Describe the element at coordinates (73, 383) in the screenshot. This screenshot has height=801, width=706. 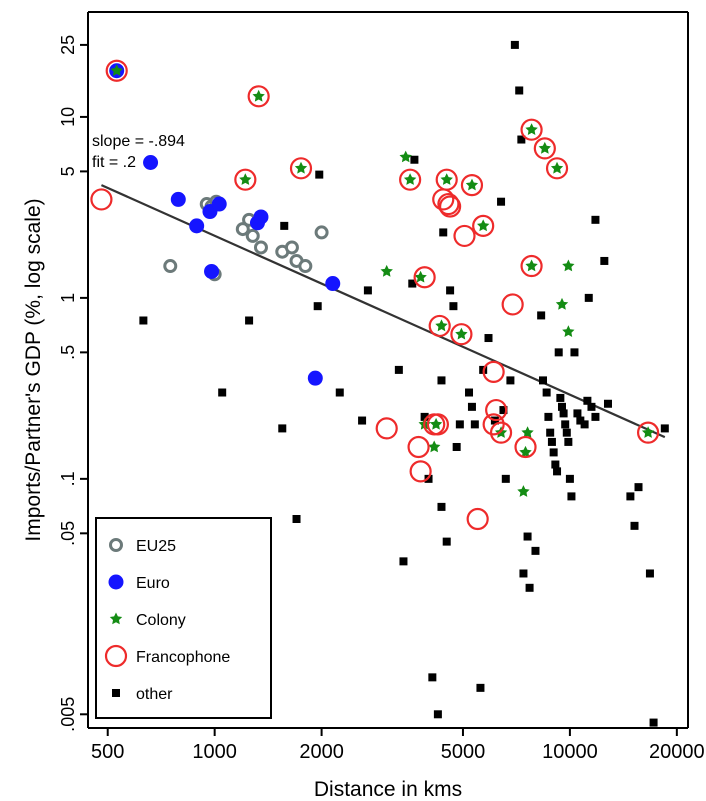
I see `y-axis-ticks: 25 10 5 1 .5 .1 .05 .005` at that location.